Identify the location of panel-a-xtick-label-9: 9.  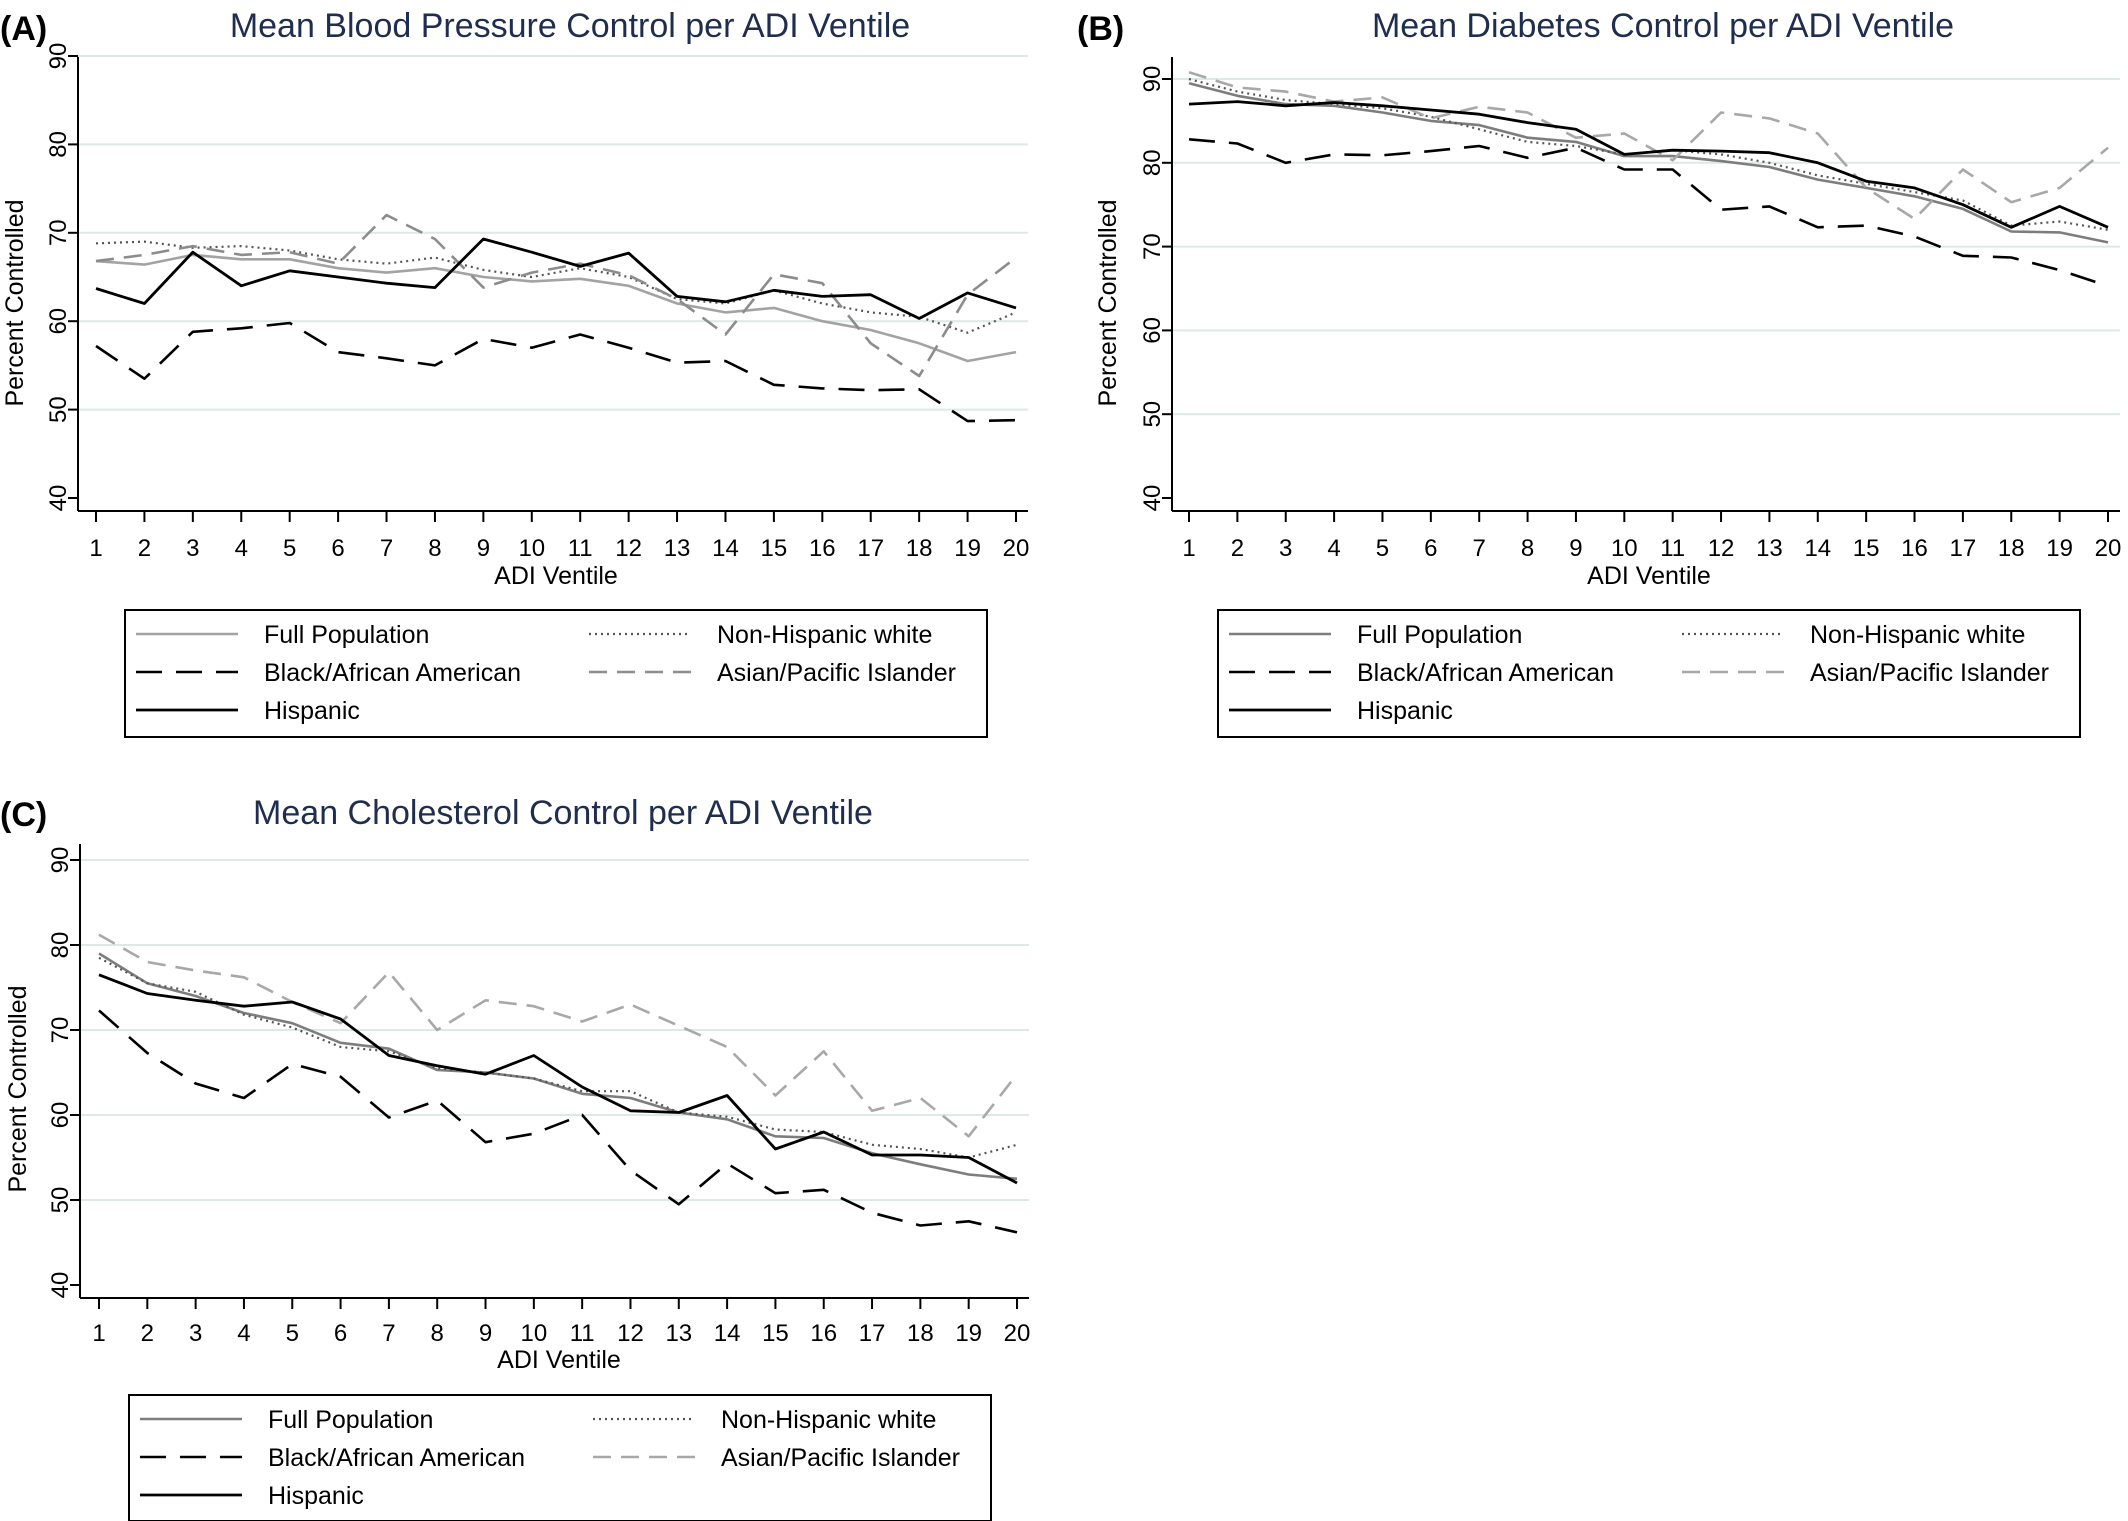
(483, 548).